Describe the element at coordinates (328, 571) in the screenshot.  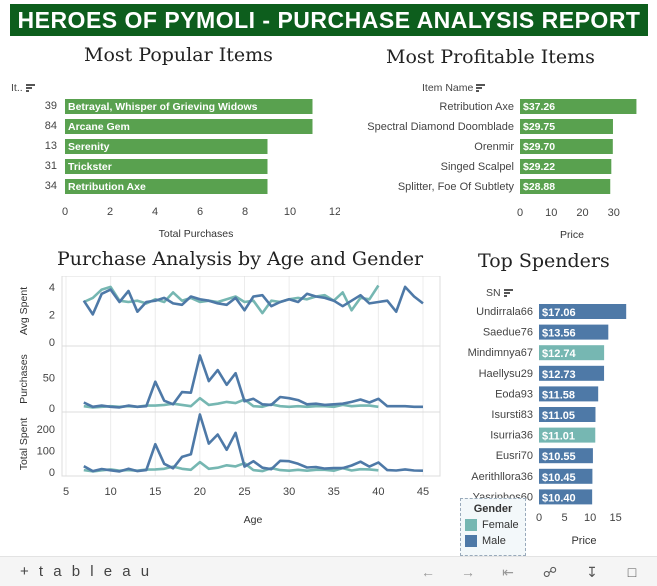
I see `tableau-toolbar: + t a b l e a u ← → ⇤ ☍ ↧ □` at that location.